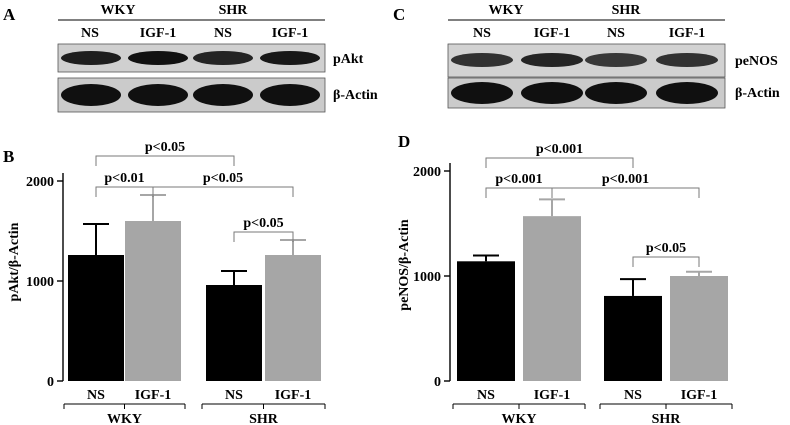  I want to click on panel-d-y-tick-label-2: 2000, so click(427, 172).